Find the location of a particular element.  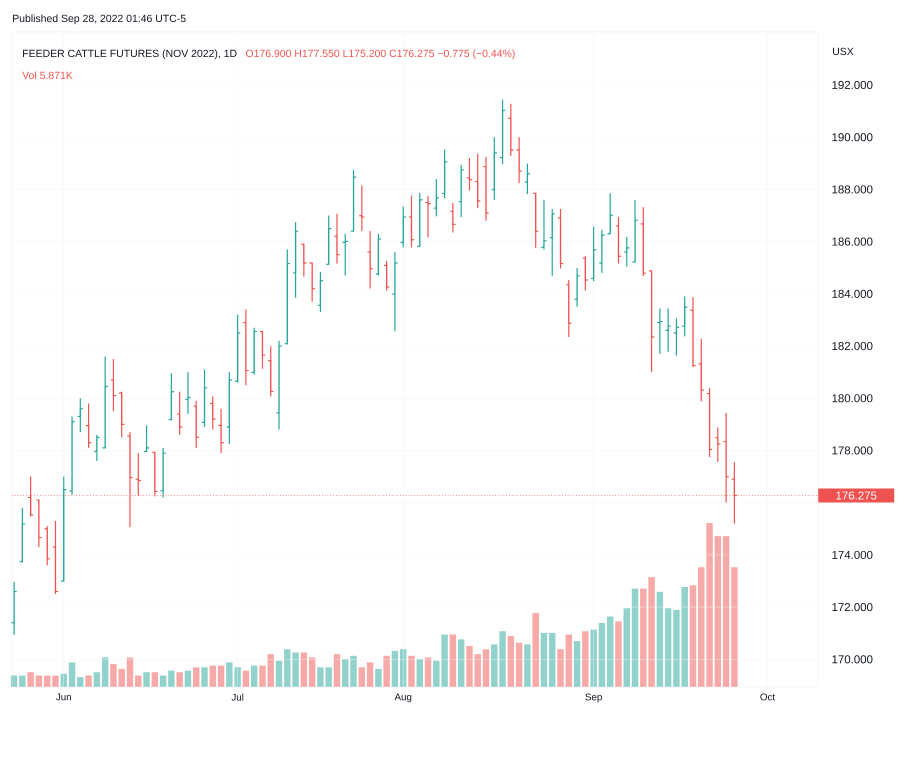

x-tick-label: Jun is located at coordinates (63, 697).